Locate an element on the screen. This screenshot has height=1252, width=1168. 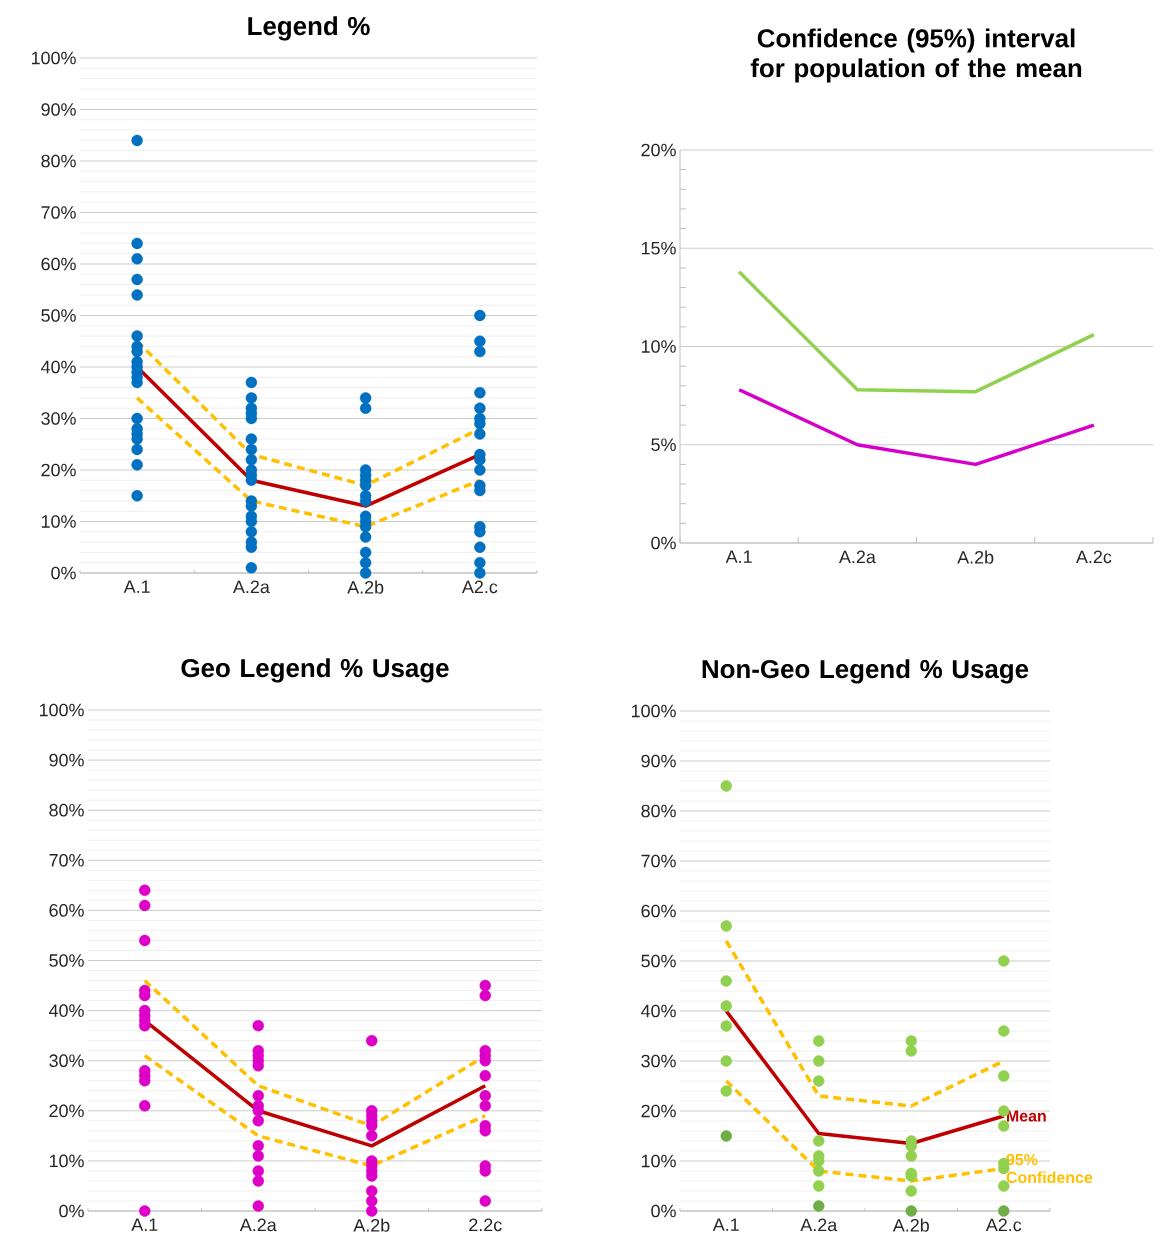
chart-title: Non-Geo Legend % Usage is located at coordinates (865, 671).